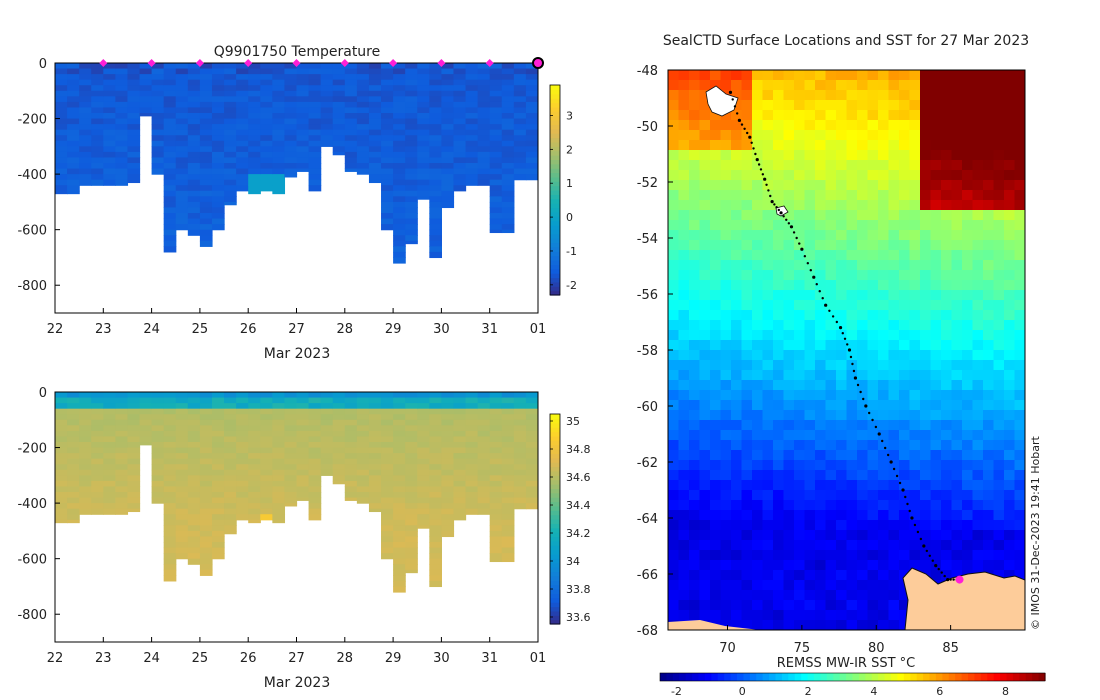 This screenshot has width=1100, height=700. I want to click on salinity-x-label: Mar 2023, so click(297, 683).